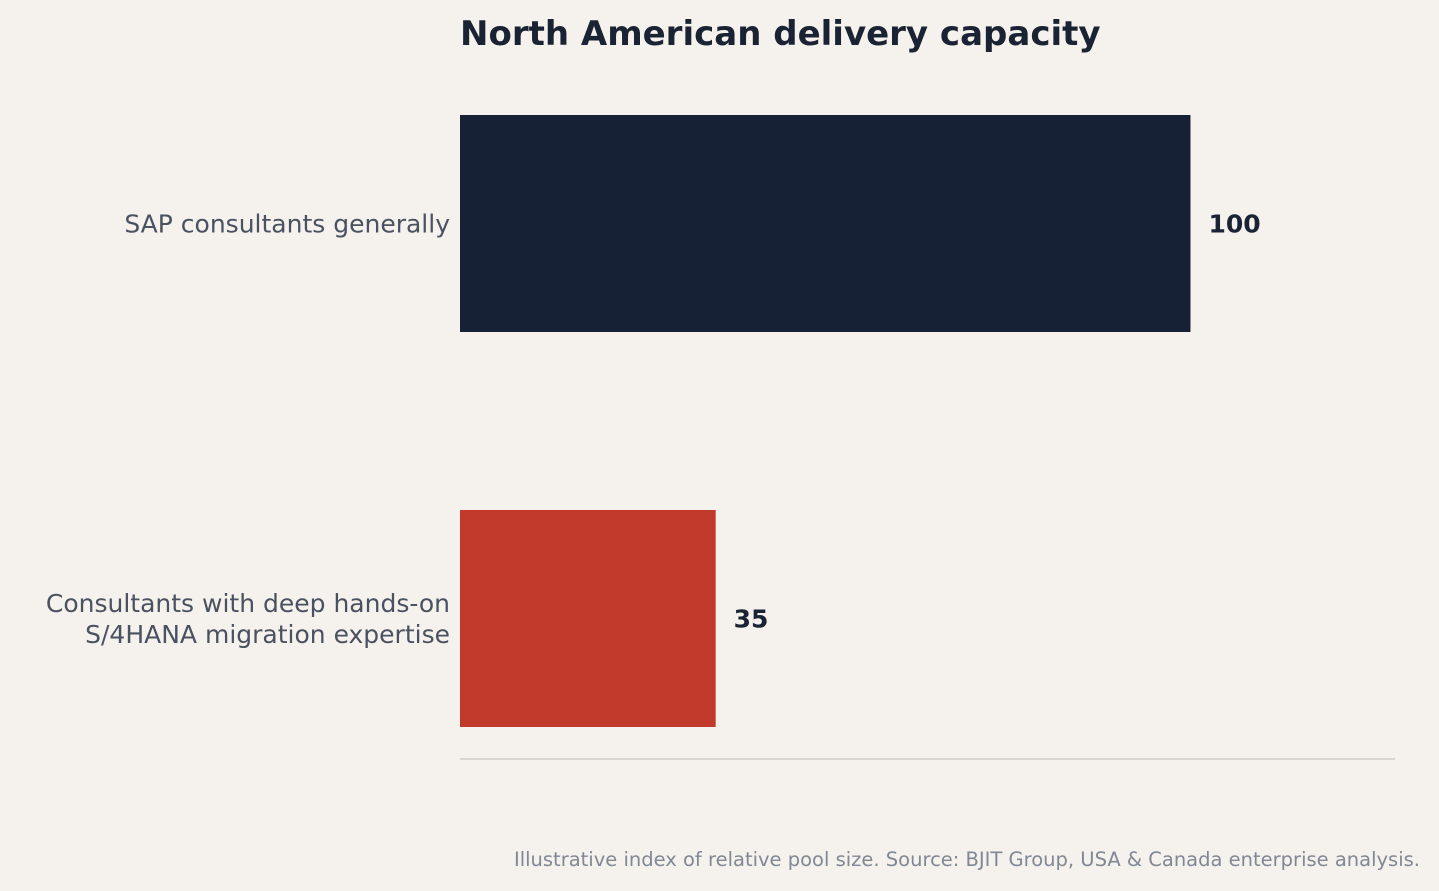 The height and width of the screenshot is (891, 1439). What do you see at coordinates (1234, 224) in the screenshot?
I see `value-label-0: 100` at bounding box center [1234, 224].